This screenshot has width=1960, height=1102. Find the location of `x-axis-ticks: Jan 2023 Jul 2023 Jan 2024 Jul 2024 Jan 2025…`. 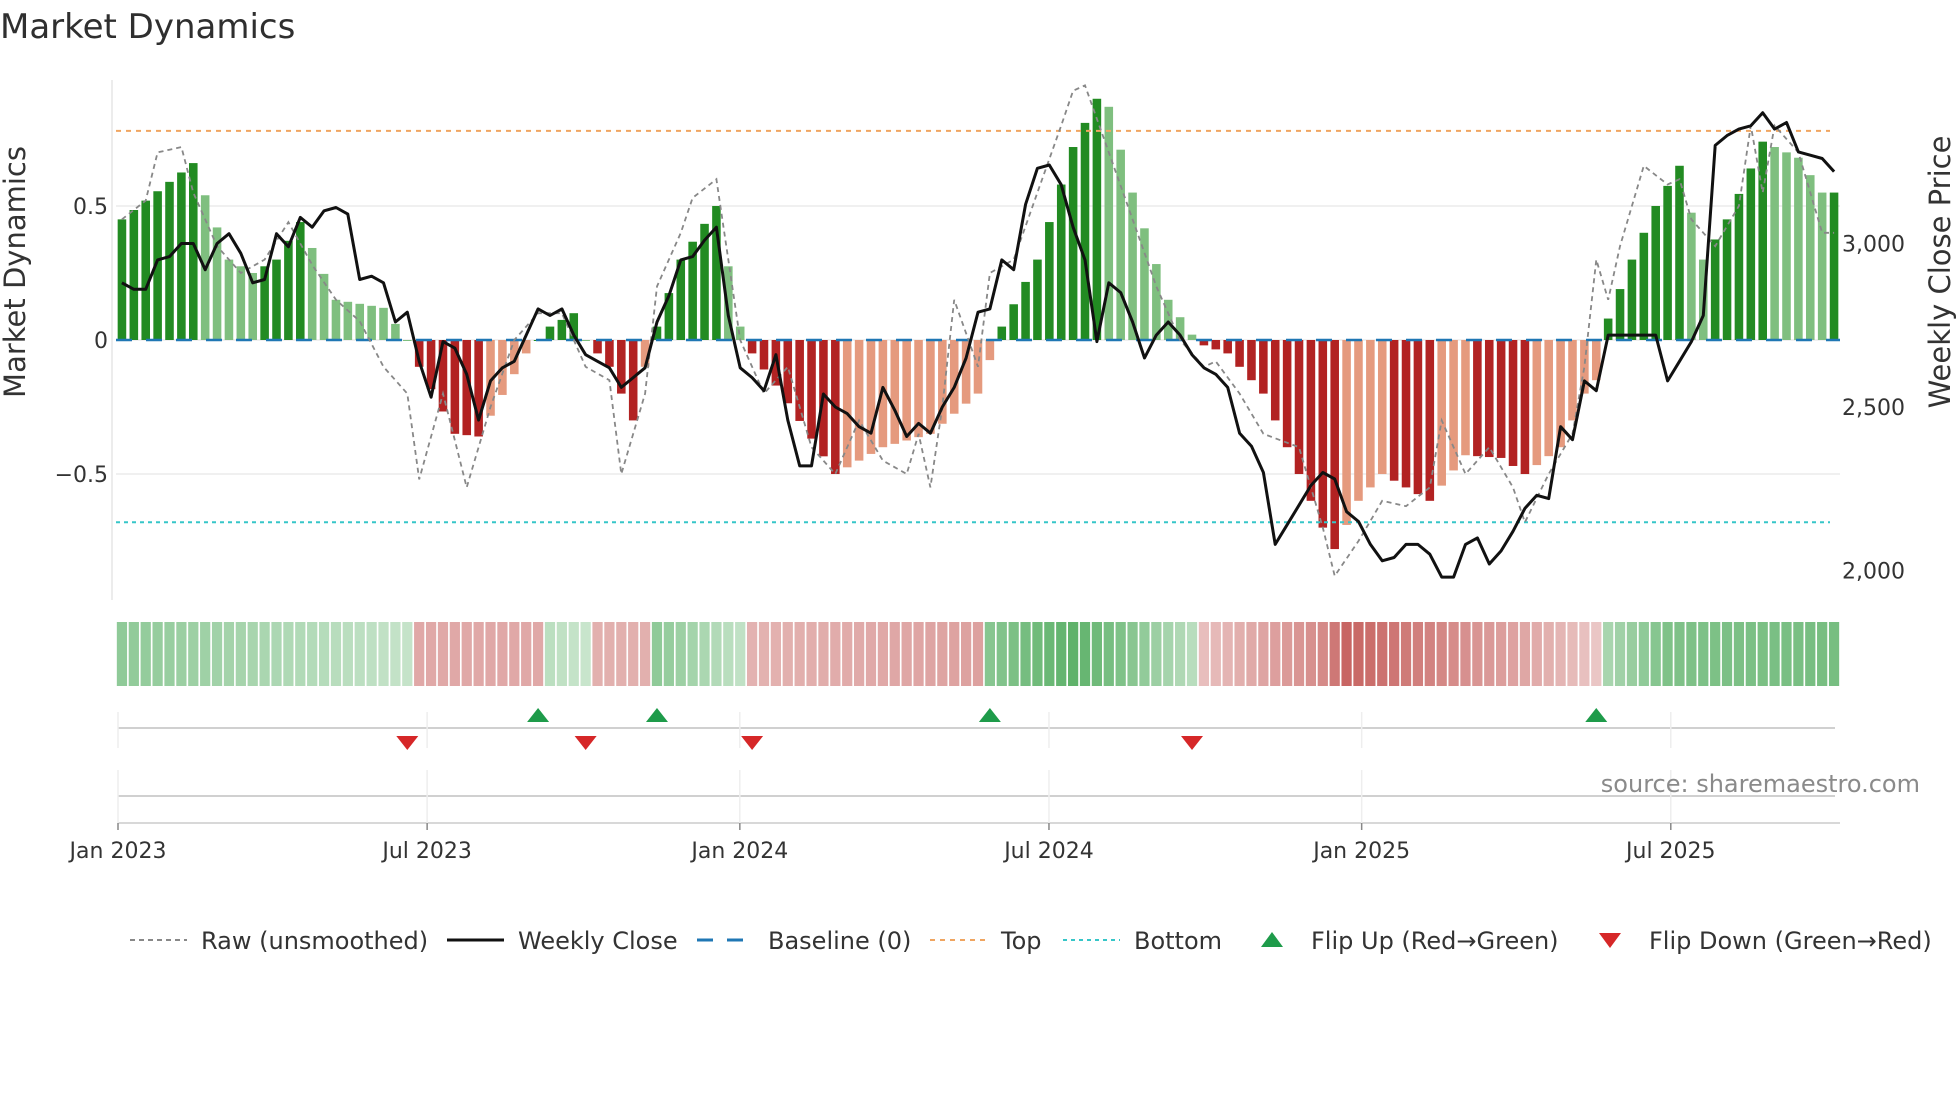

x-axis-ticks: Jan 2023 Jul 2023 Jan 2024 Jul 2024 Jan 2025… is located at coordinates (892, 843).